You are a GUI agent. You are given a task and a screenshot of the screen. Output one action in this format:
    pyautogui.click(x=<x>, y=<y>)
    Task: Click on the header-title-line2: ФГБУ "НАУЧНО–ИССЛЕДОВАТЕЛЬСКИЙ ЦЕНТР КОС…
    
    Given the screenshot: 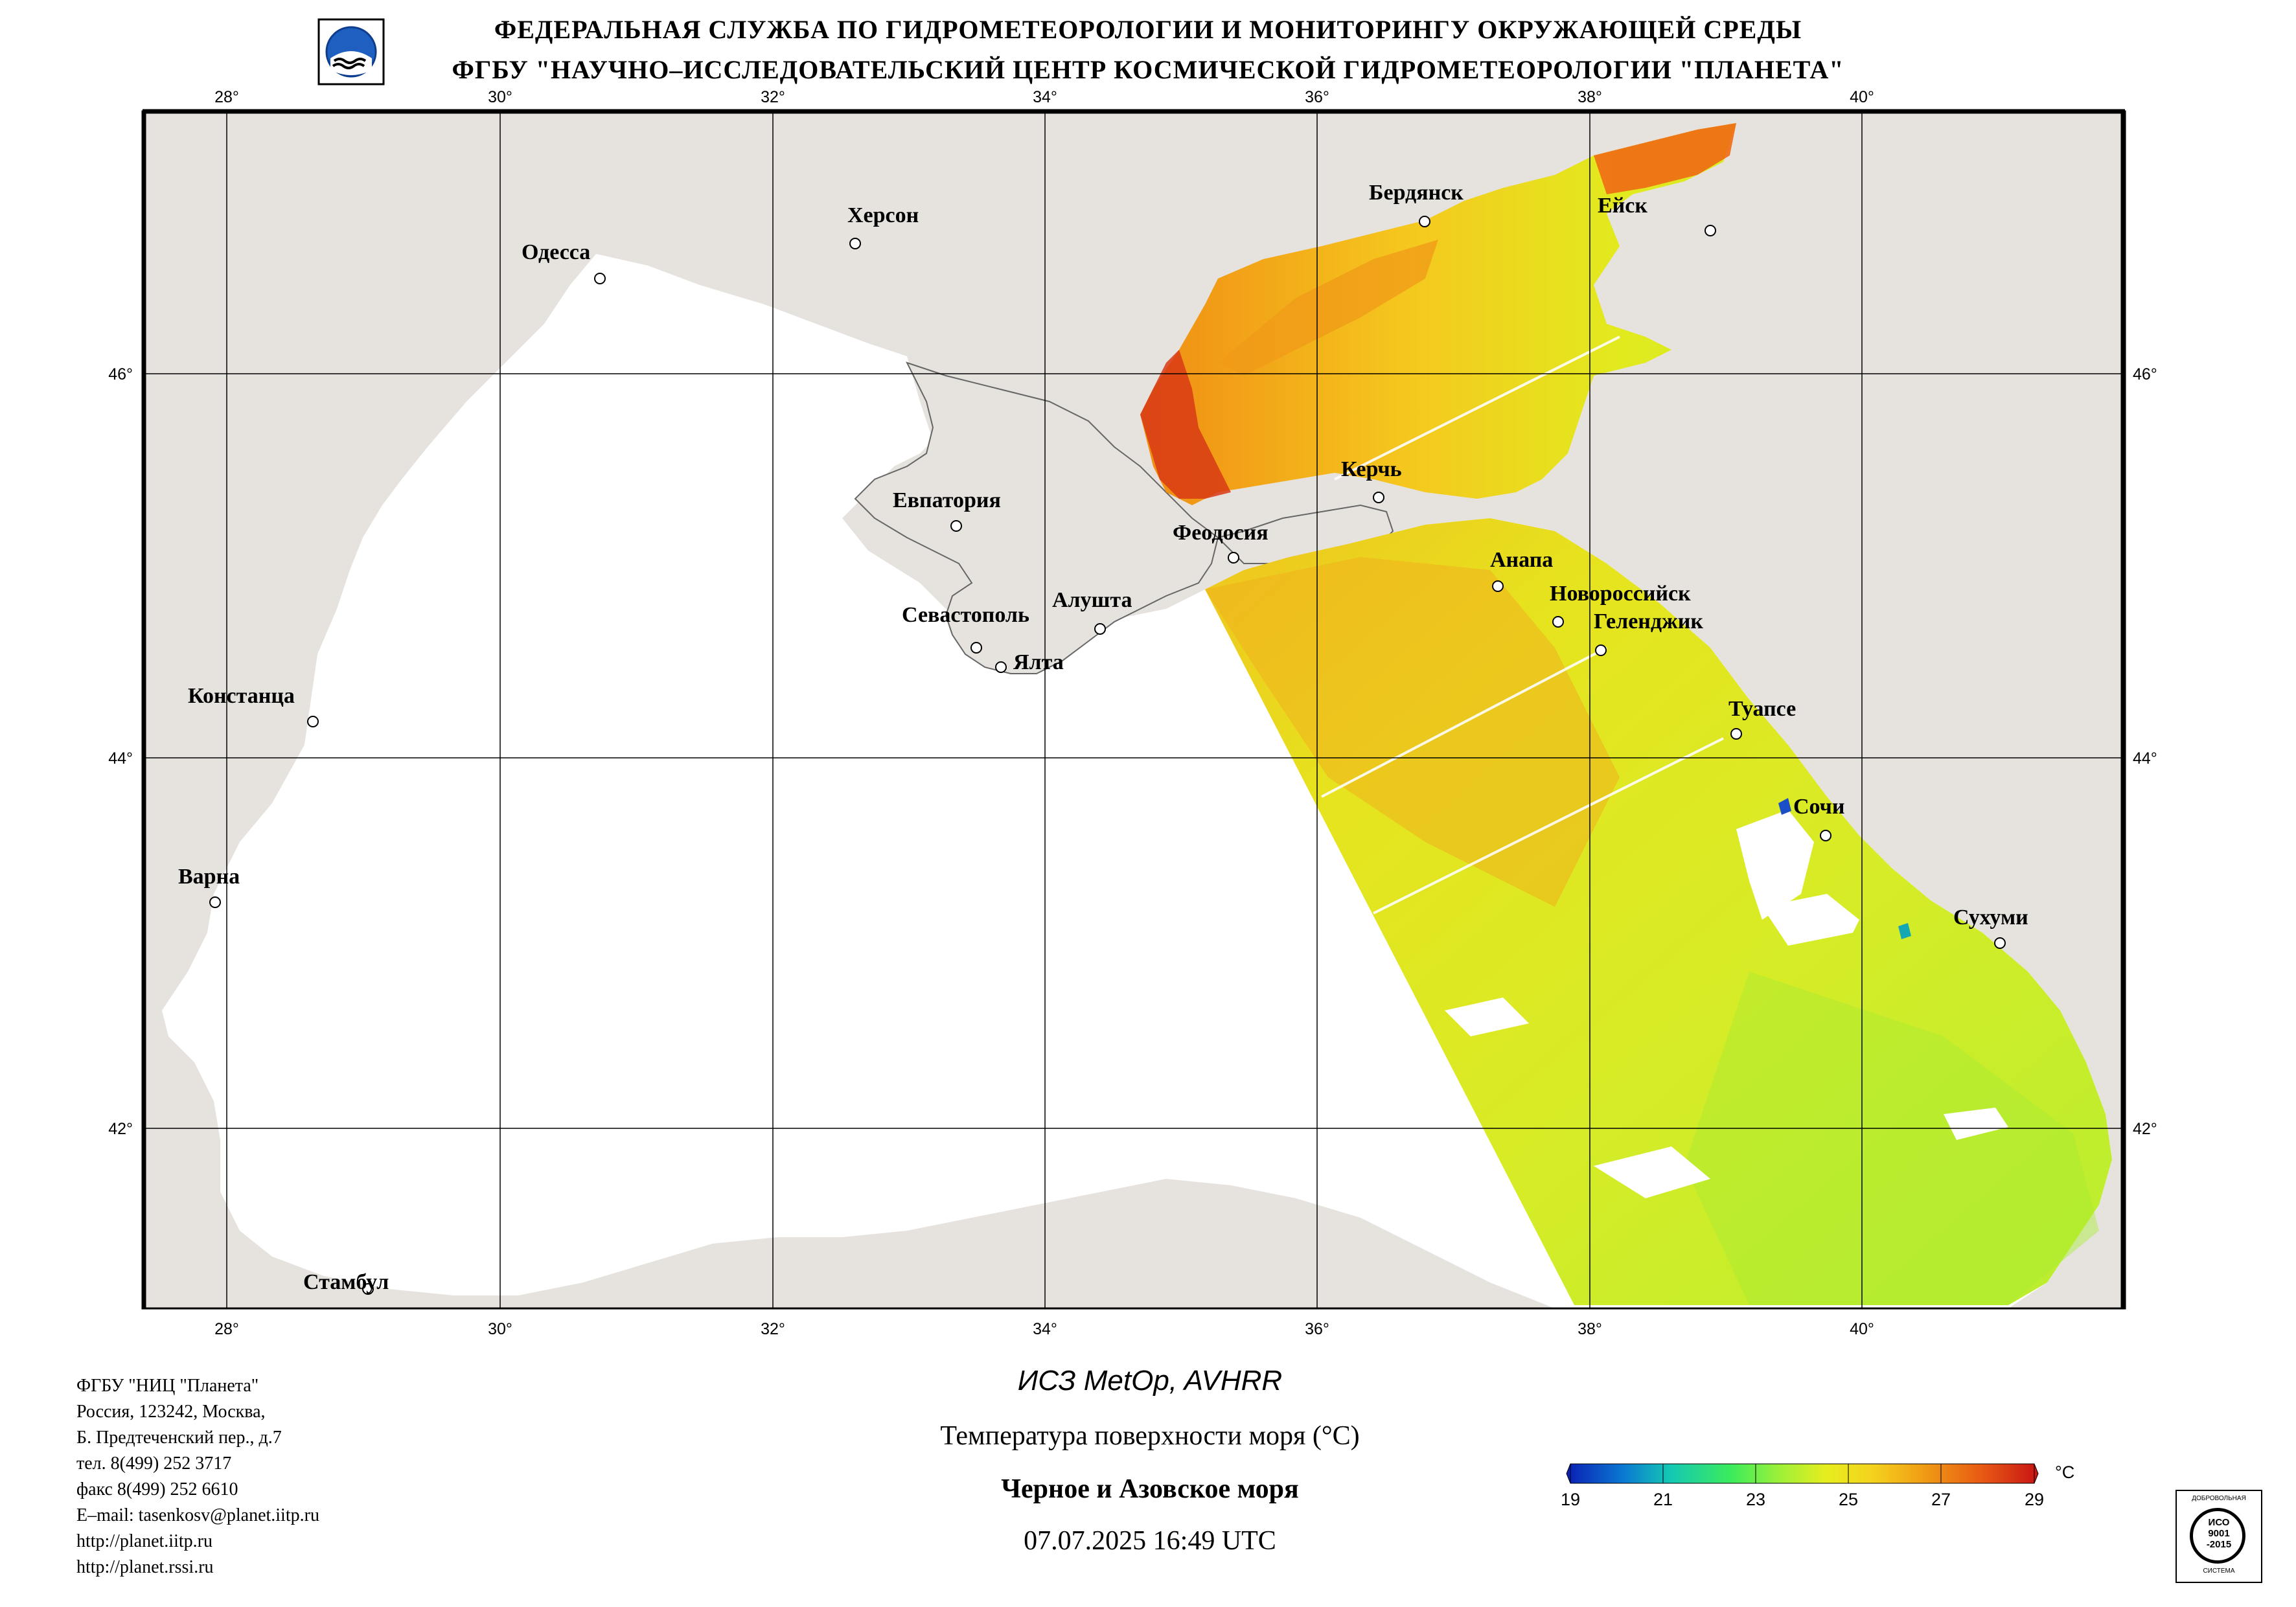 What is the action you would take?
    pyautogui.click(x=1148, y=69)
    